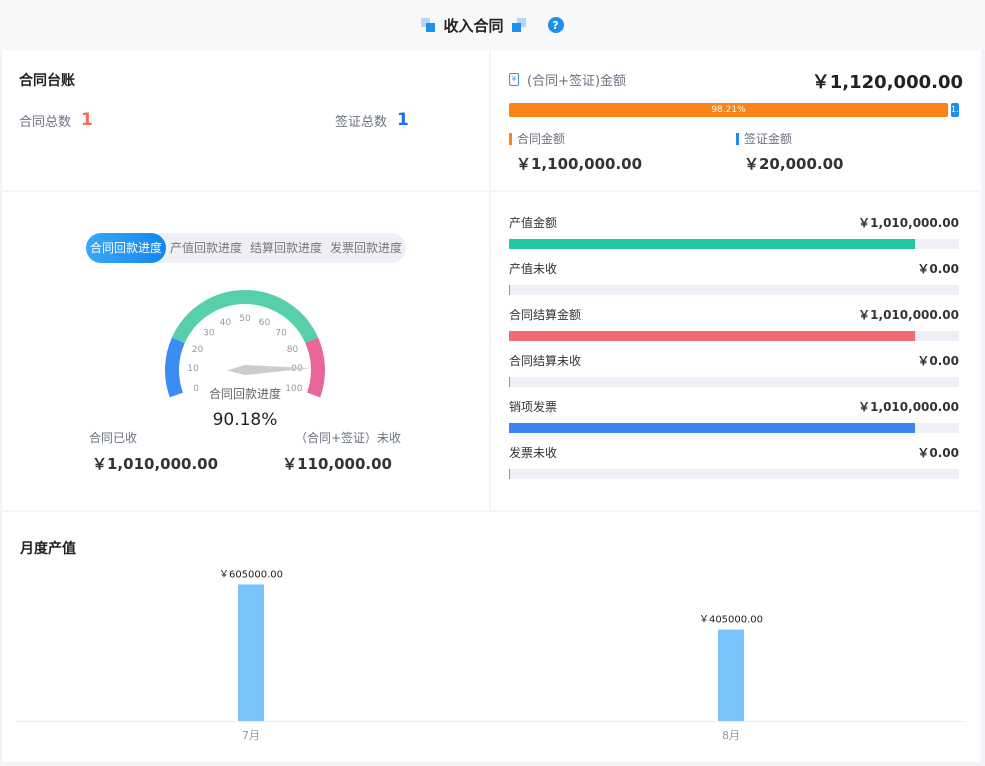  What do you see at coordinates (113, 438) in the screenshot?
I see `received-label: 合同已收` at bounding box center [113, 438].